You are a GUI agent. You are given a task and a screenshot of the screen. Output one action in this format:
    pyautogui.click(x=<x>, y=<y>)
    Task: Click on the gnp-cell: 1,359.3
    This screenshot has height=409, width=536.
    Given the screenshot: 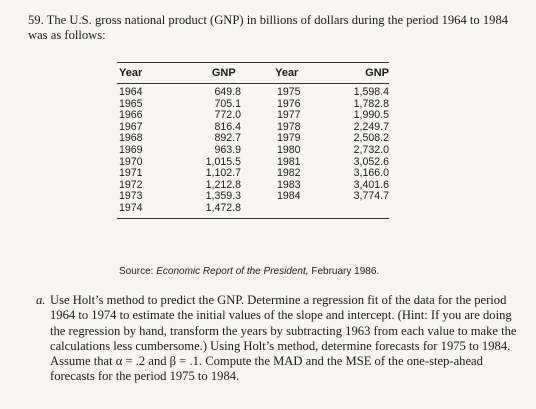 What is the action you would take?
    pyautogui.click(x=223, y=196)
    